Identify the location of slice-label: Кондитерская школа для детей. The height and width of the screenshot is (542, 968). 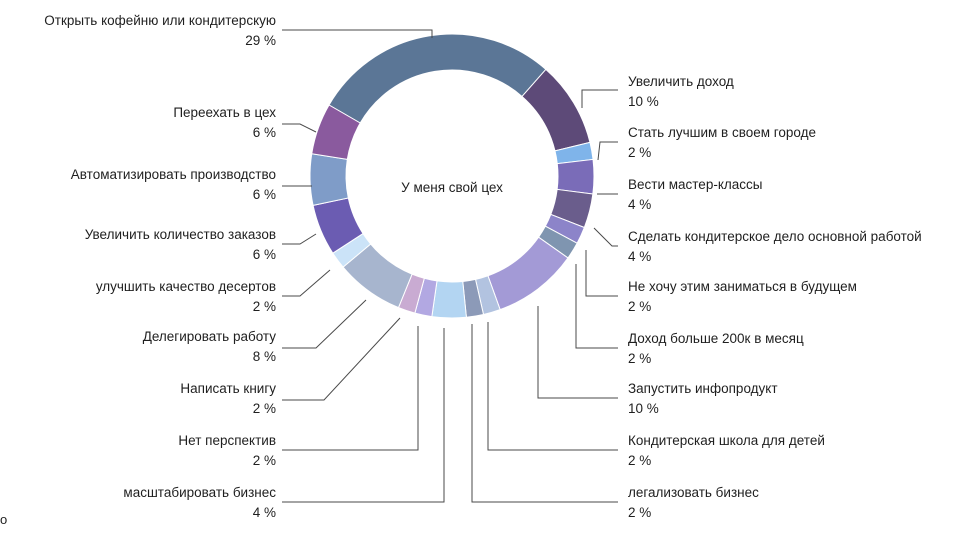
(726, 440).